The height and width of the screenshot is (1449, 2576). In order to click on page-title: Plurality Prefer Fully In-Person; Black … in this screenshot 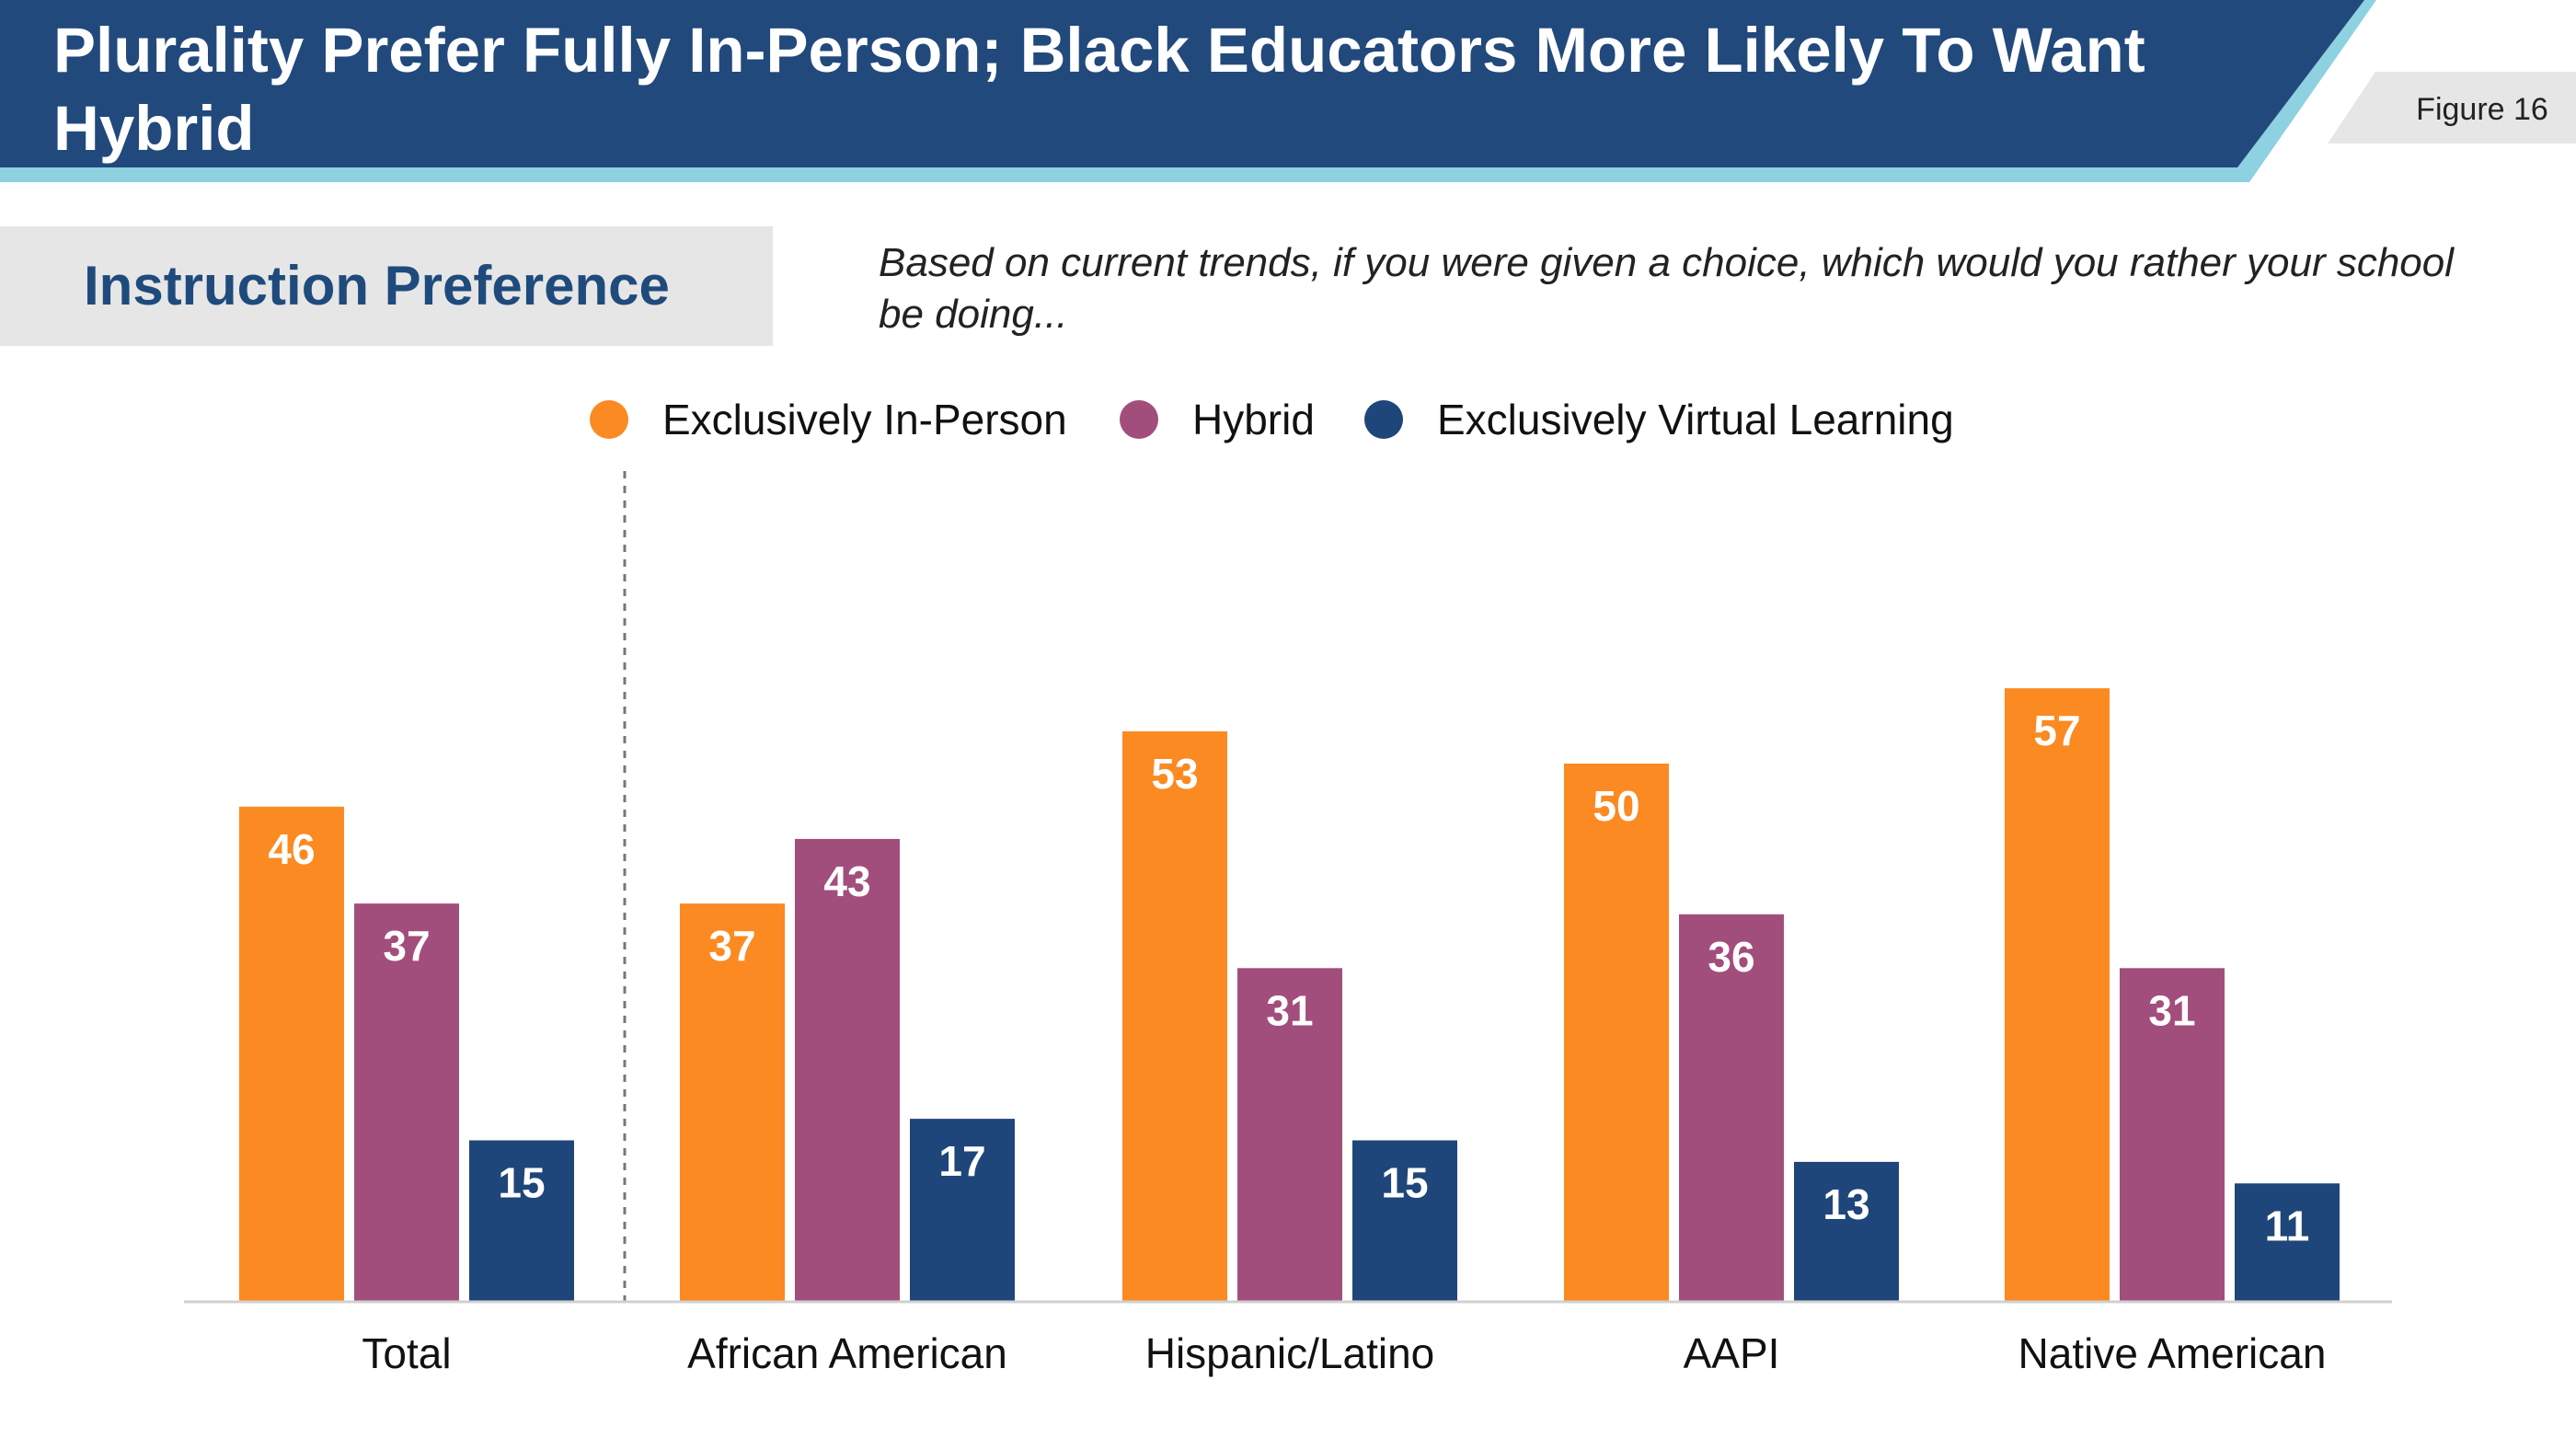, I will do `click(1157, 89)`.